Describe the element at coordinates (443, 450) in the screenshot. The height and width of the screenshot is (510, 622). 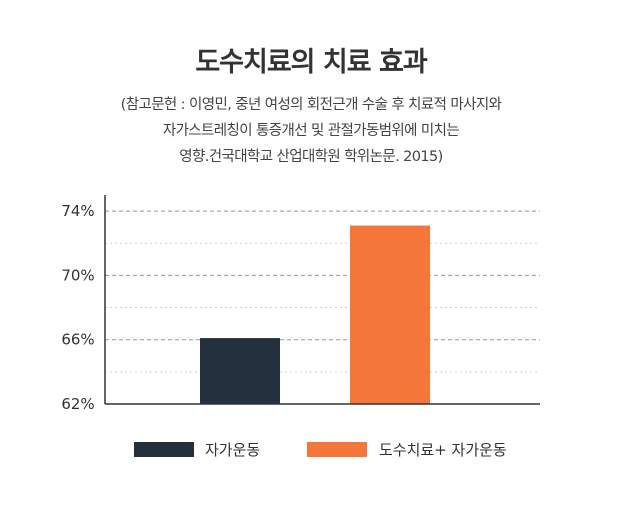
I see `legend-label-2: 도수치료+ 자가운동` at that location.